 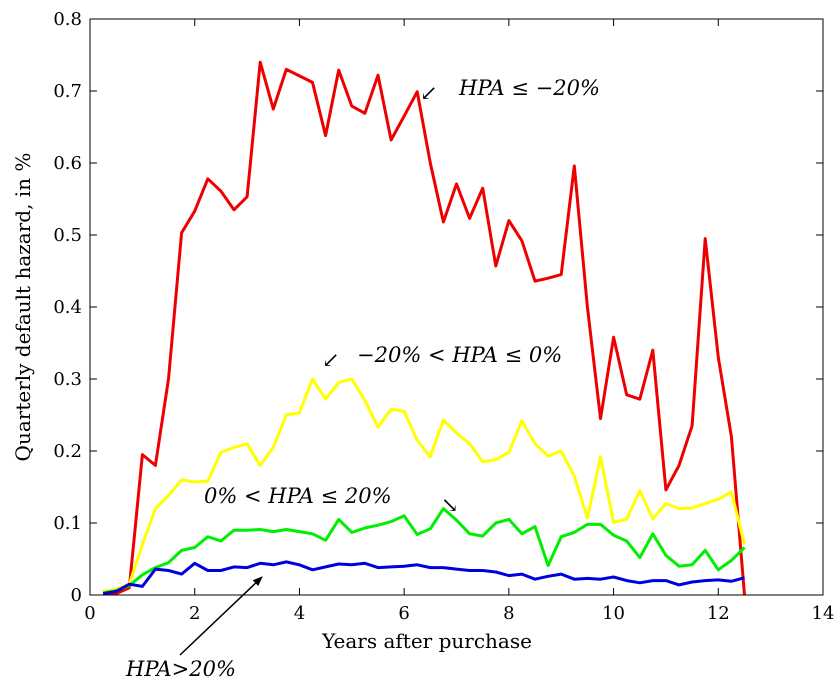 What do you see at coordinates (613, 613) in the screenshot?
I see `x-tick-label: 10` at bounding box center [613, 613].